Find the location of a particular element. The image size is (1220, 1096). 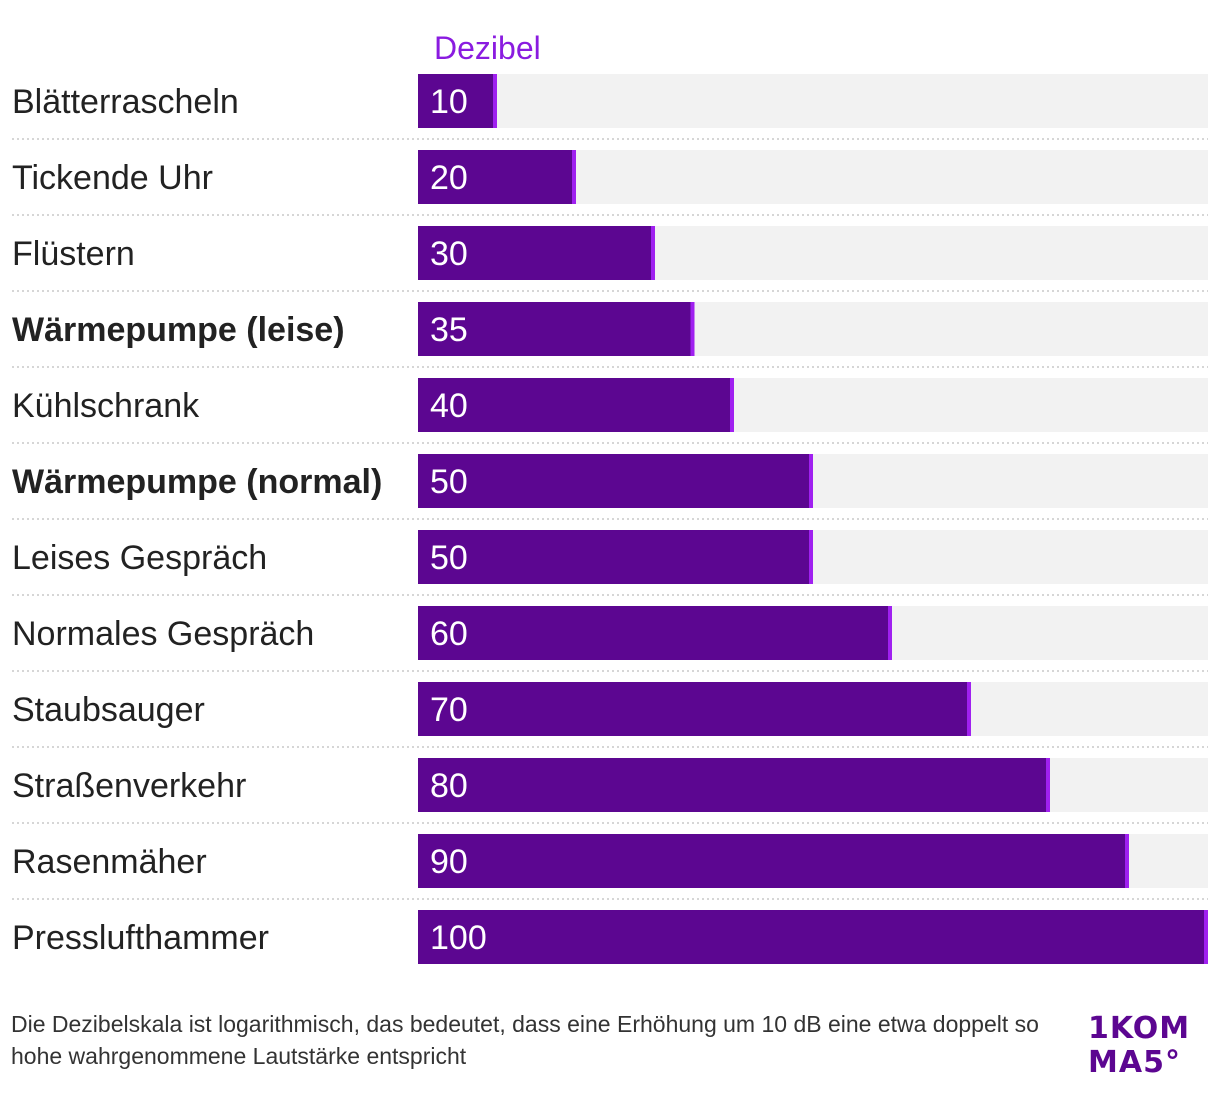

bar-track is located at coordinates (813, 101).